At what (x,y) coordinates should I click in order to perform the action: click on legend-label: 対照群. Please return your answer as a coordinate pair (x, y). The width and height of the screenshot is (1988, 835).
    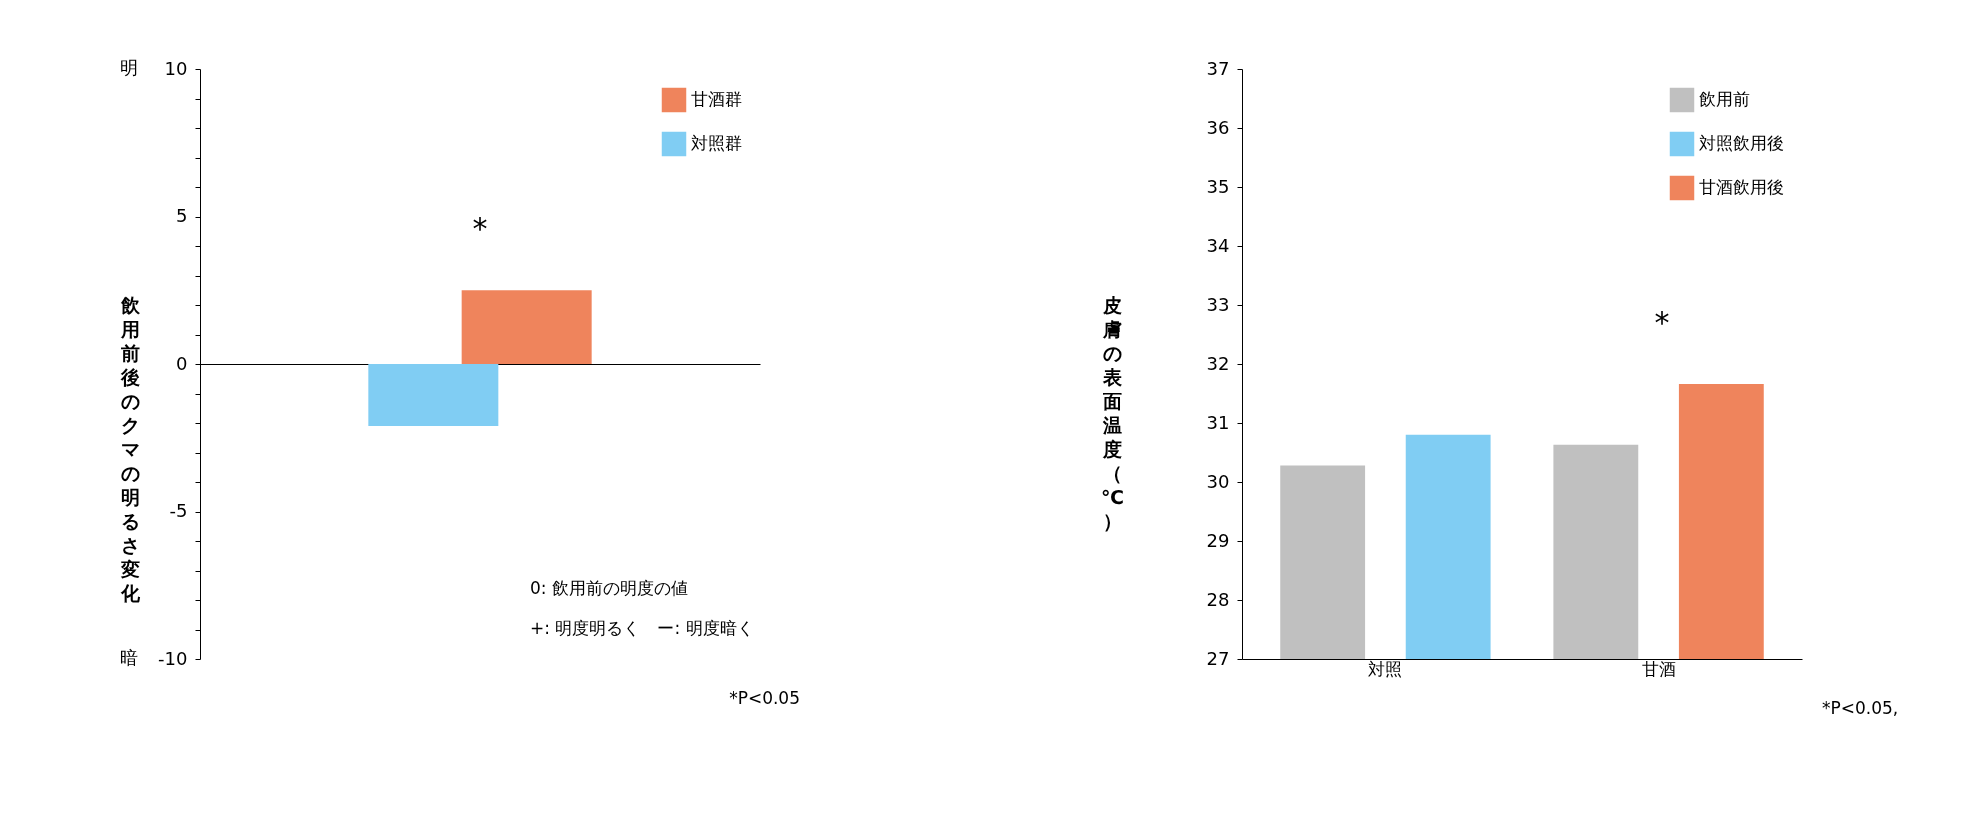
    Looking at the image, I should click on (716, 143).